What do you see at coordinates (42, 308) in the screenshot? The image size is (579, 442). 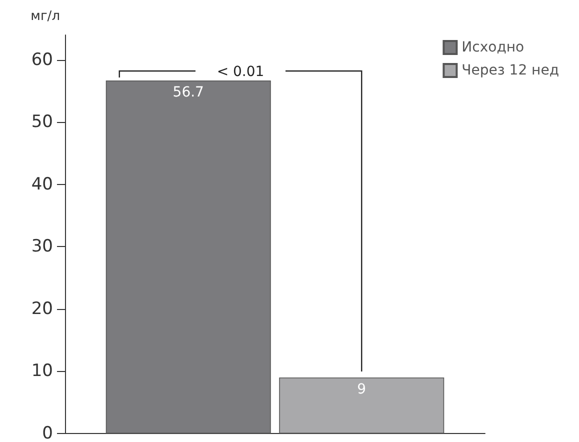 I see `y-tick-label: 20` at bounding box center [42, 308].